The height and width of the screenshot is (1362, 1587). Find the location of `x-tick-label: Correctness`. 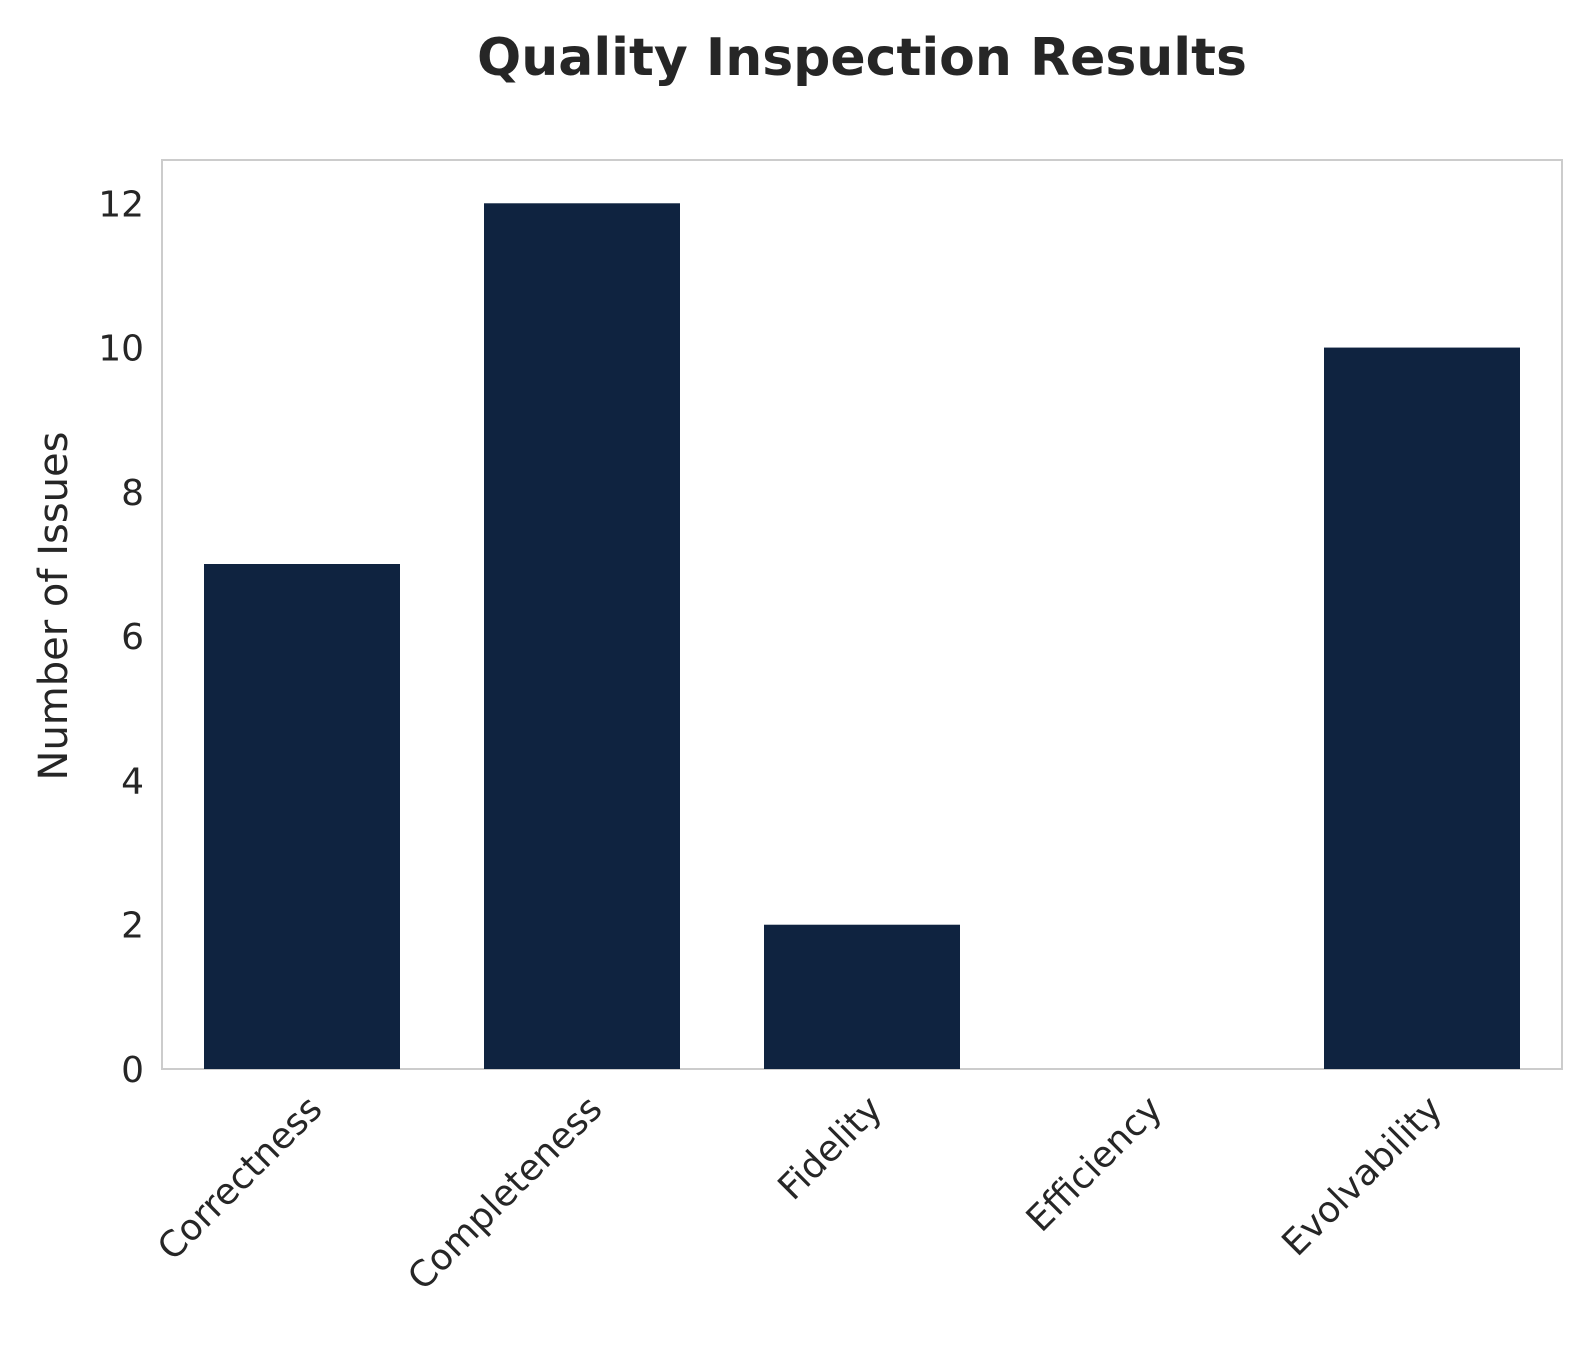

x-tick-label: Correctness is located at coordinates (240, 1178).